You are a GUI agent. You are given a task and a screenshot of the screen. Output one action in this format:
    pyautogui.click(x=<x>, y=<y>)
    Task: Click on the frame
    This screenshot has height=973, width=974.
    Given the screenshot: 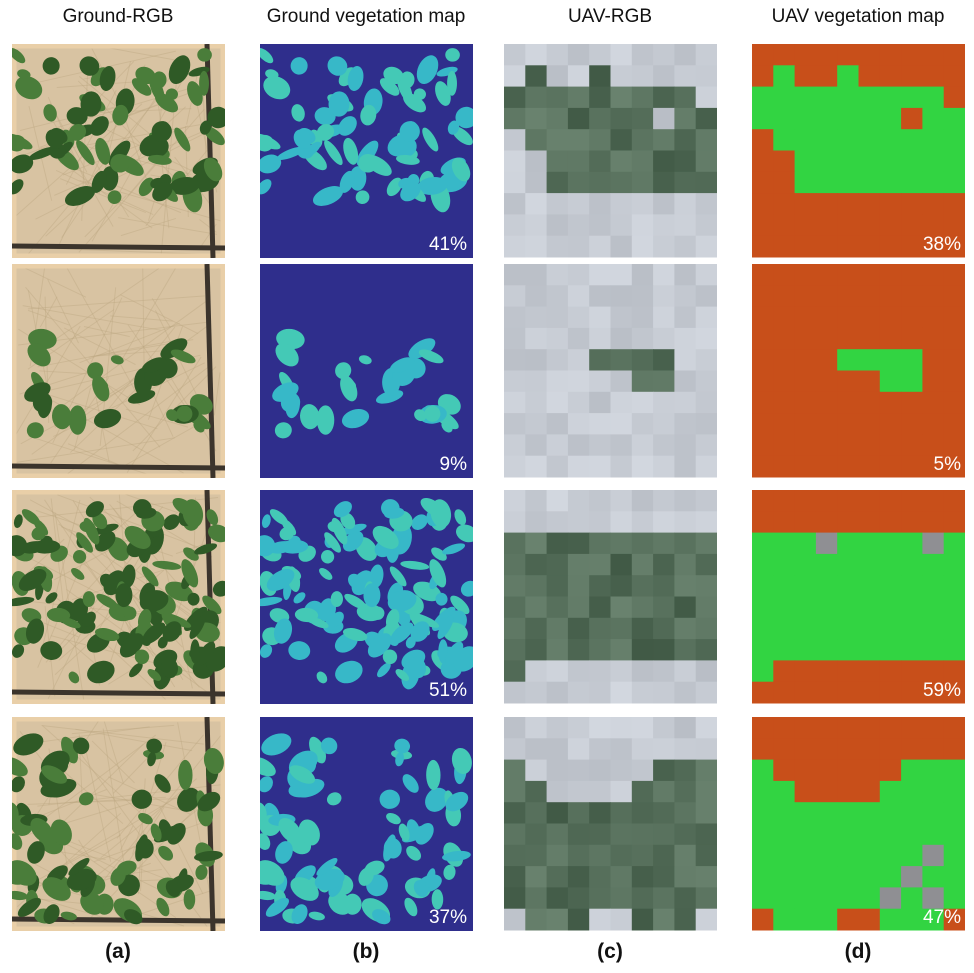 What is the action you would take?
    pyautogui.click(x=118, y=371)
    